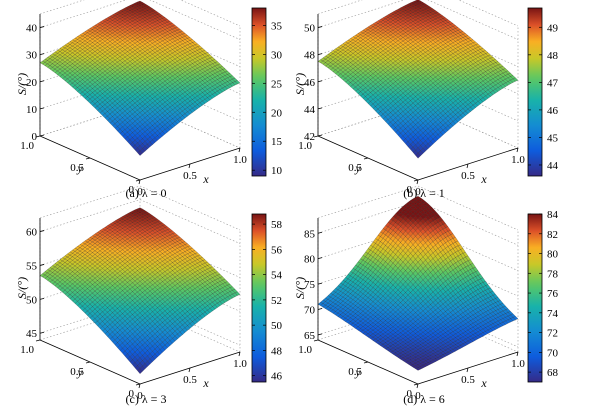  What do you see at coordinates (32, 56) in the screenshot?
I see `z-tick-label: 30` at bounding box center [32, 56].